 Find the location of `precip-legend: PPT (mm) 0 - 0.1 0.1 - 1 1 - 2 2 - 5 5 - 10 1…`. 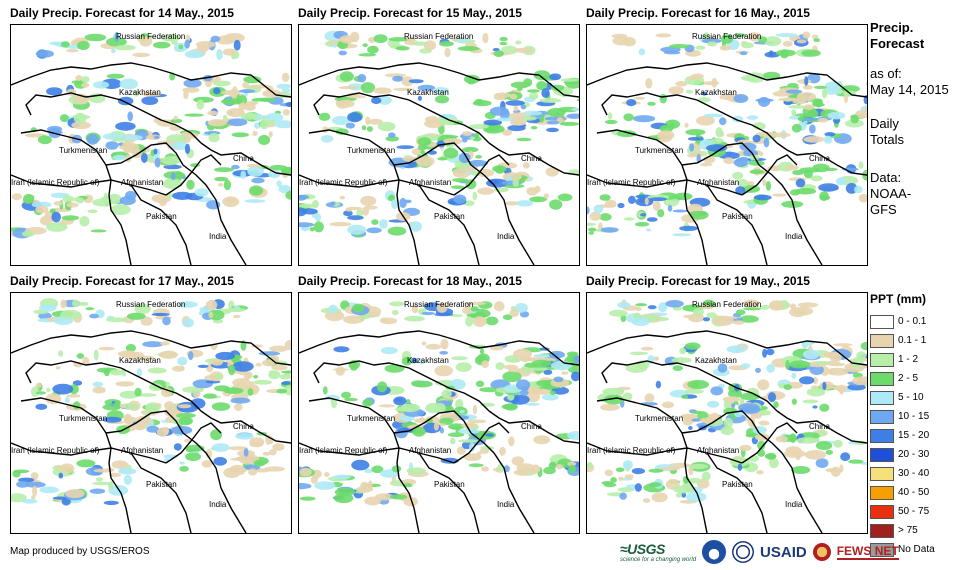

precip-legend: PPT (mm) 0 - 0.1 0.1 - 1 1 - 2 2 - 5 5 - 10 1… is located at coordinates (917, 425).